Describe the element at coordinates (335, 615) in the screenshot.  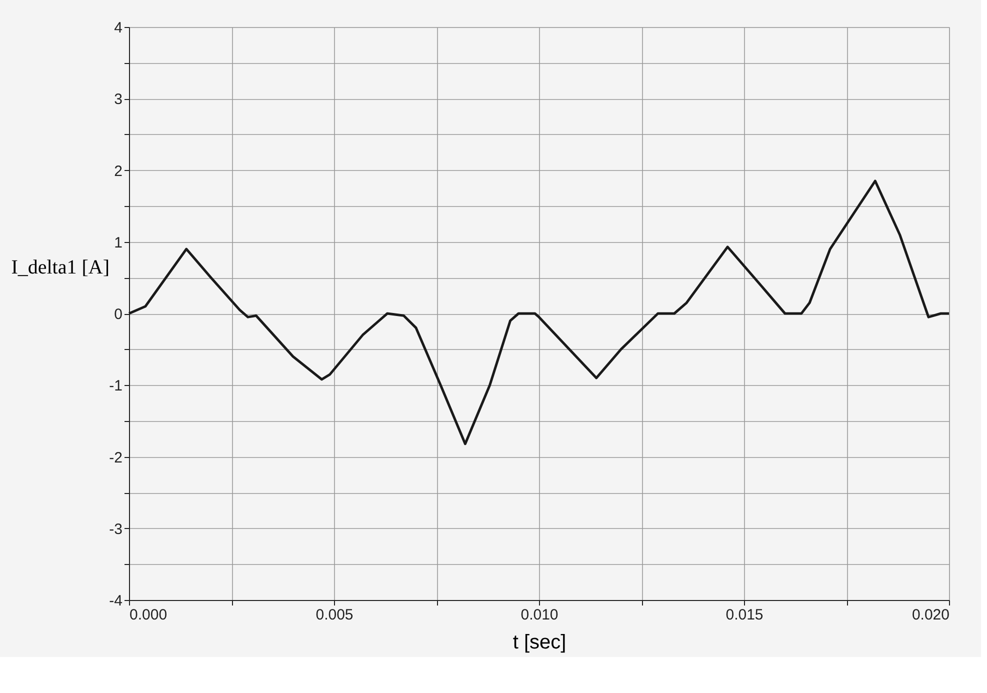
I see `x-tick-label: 0.005` at that location.